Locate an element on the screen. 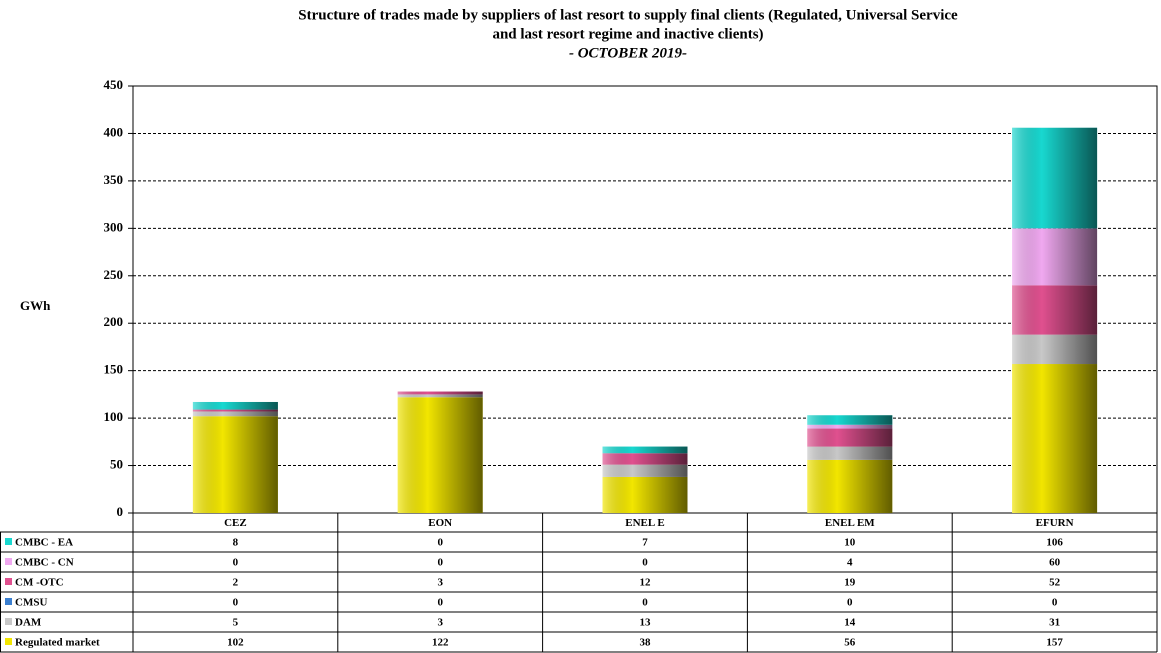 Image resolution: width=1161 pixels, height=653 pixels. table-value: 2 is located at coordinates (236, 583).